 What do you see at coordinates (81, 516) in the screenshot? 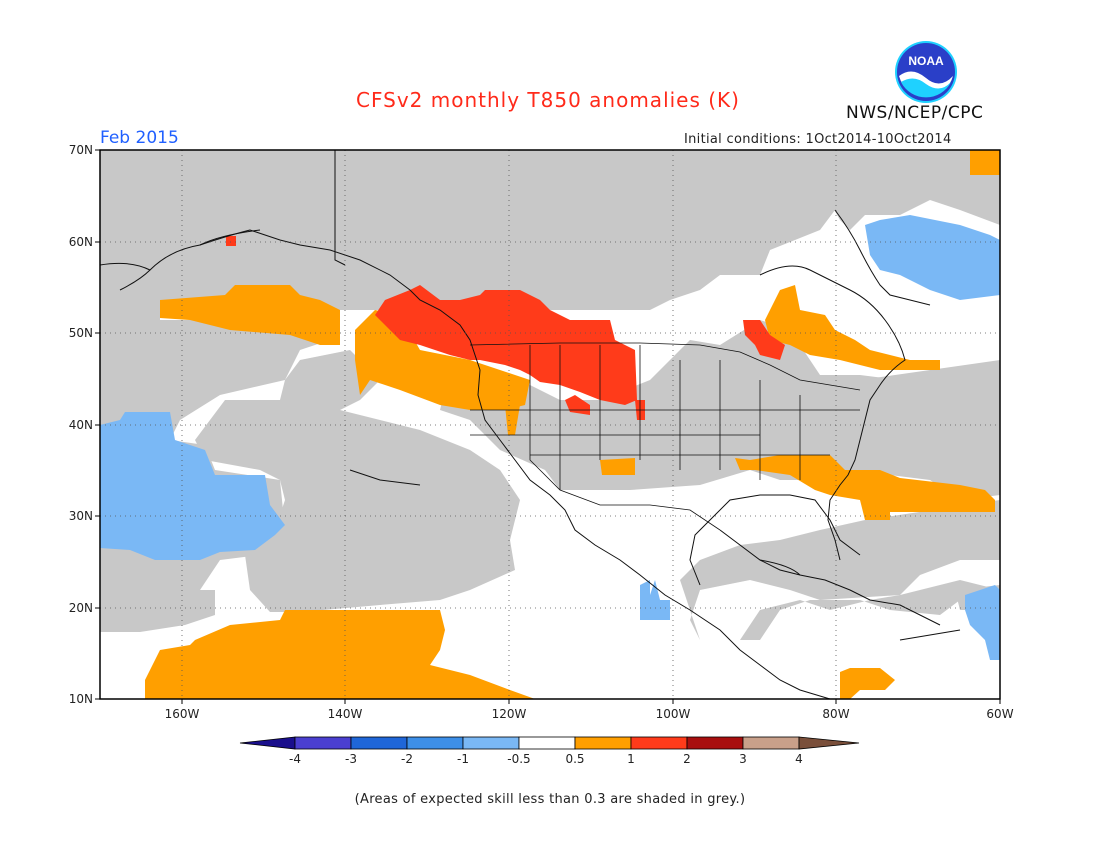
I see `lat-label: 30N` at bounding box center [81, 516].